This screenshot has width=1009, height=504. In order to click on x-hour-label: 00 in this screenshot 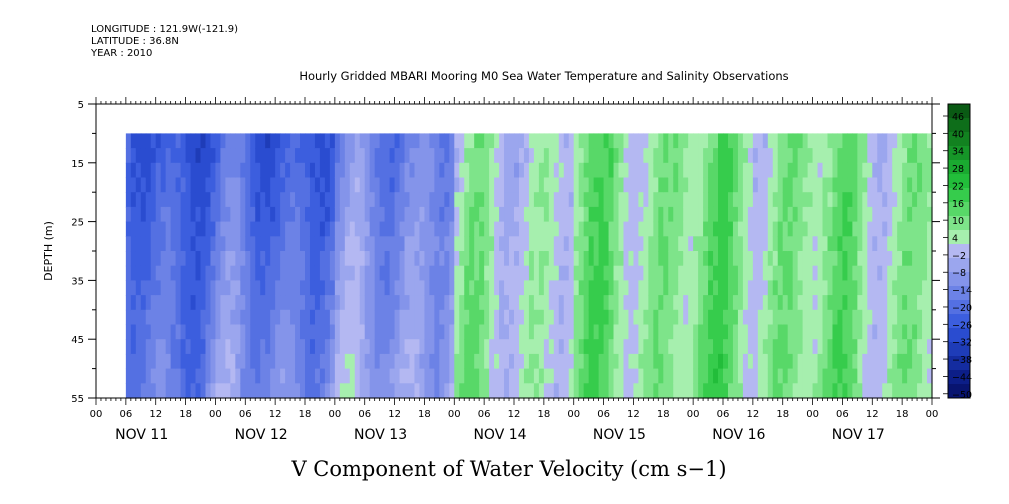, I will do `click(693, 414)`.